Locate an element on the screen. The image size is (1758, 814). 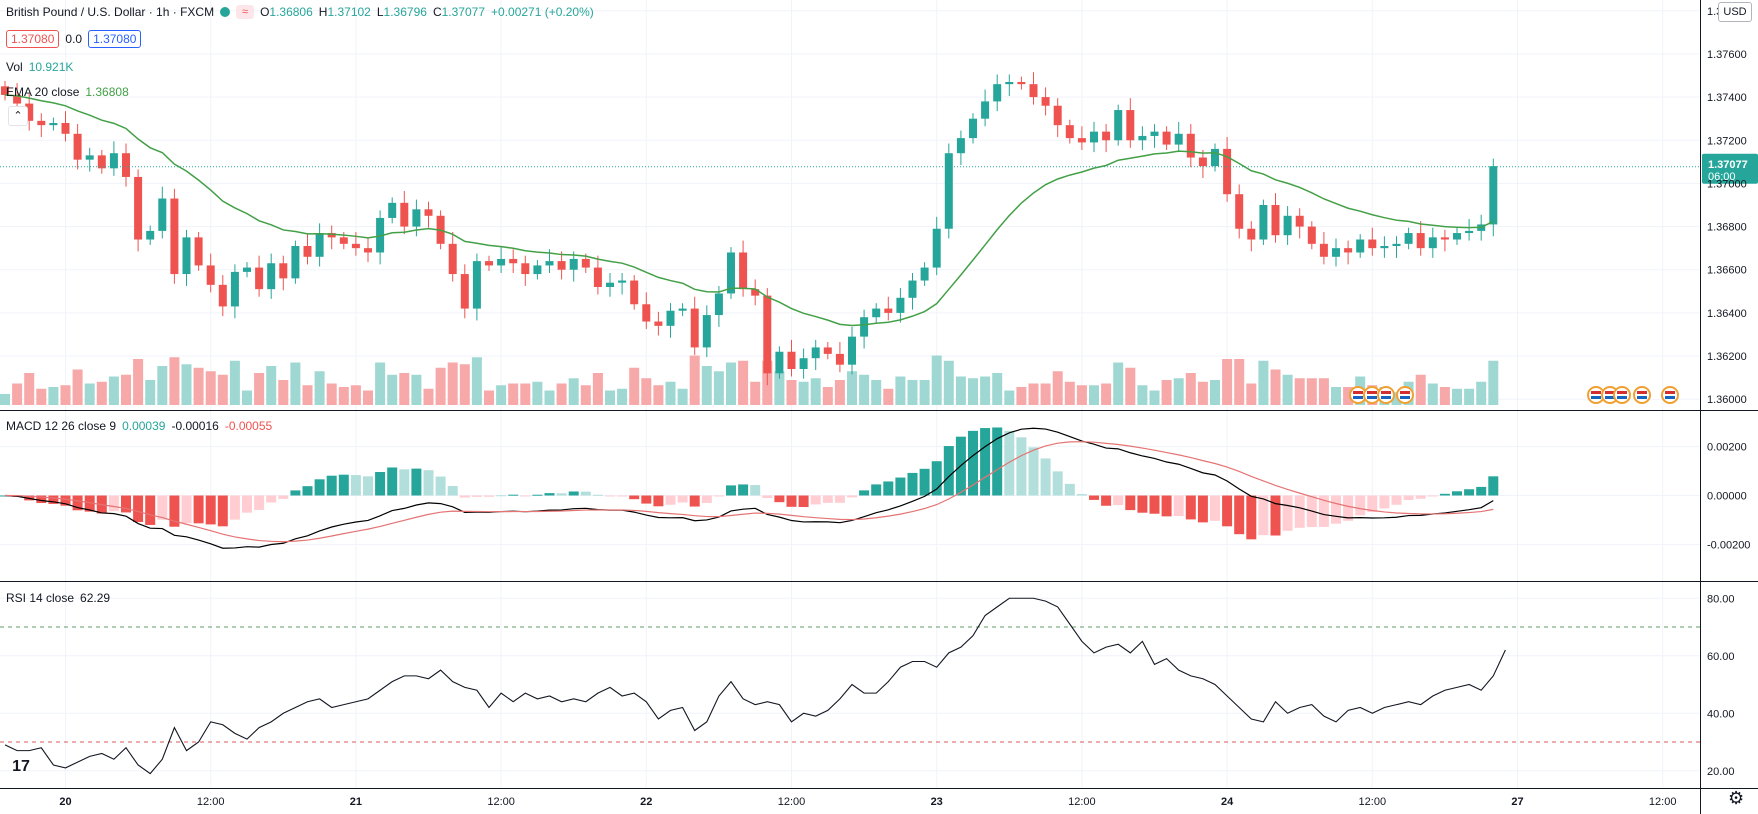
signal-line is located at coordinates (749, 492).